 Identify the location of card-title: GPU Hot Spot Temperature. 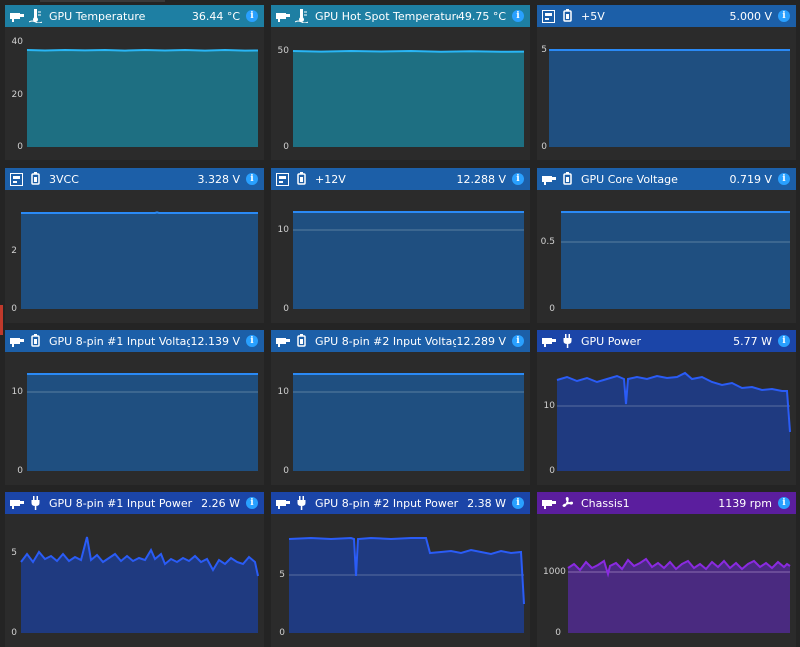
(386, 16).